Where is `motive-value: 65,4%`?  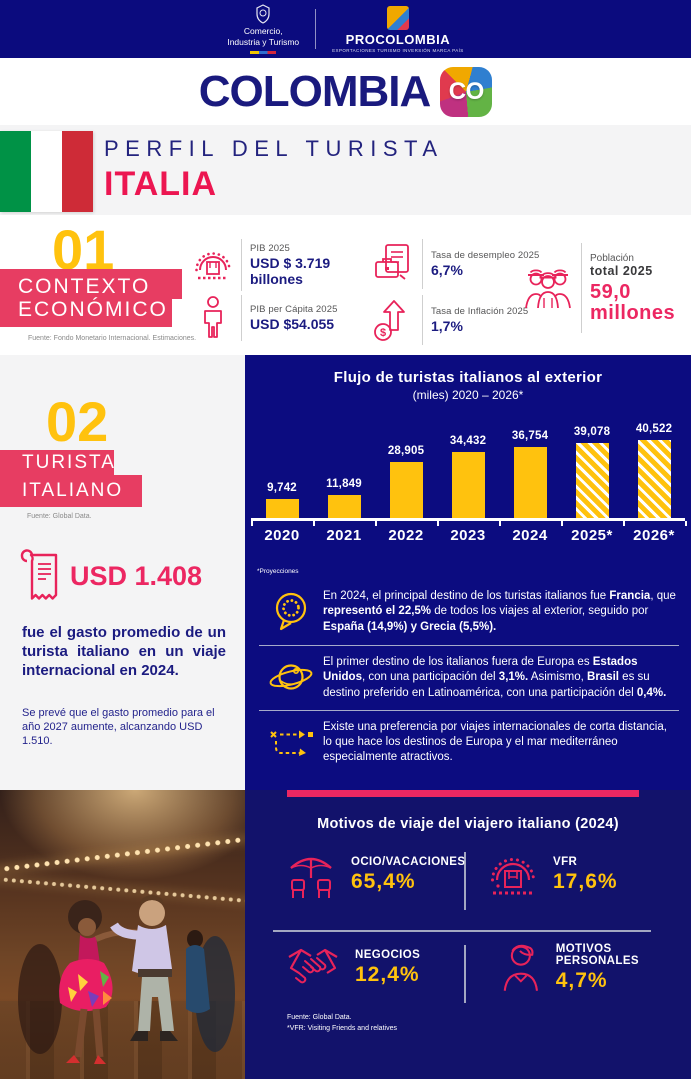 motive-value: 65,4% is located at coordinates (383, 881).